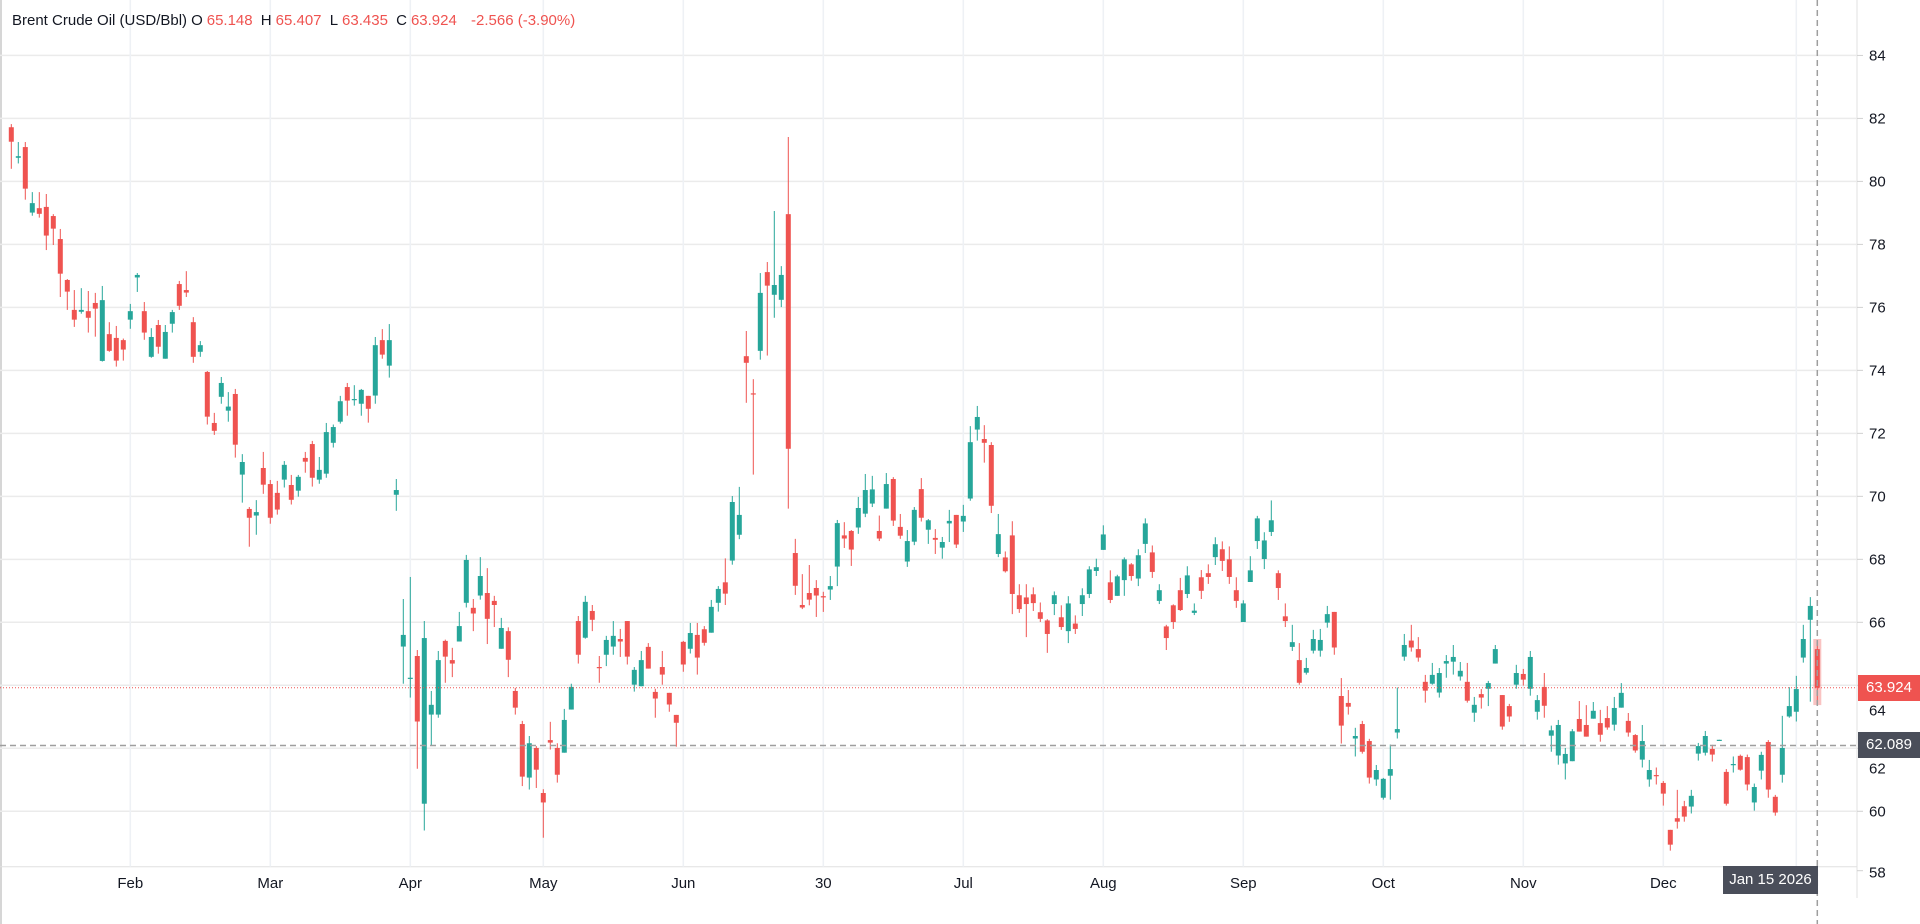  Describe the element at coordinates (1770, 880) in the screenshot. I see `crosshair-date-tag: Jan 15 2026` at that location.